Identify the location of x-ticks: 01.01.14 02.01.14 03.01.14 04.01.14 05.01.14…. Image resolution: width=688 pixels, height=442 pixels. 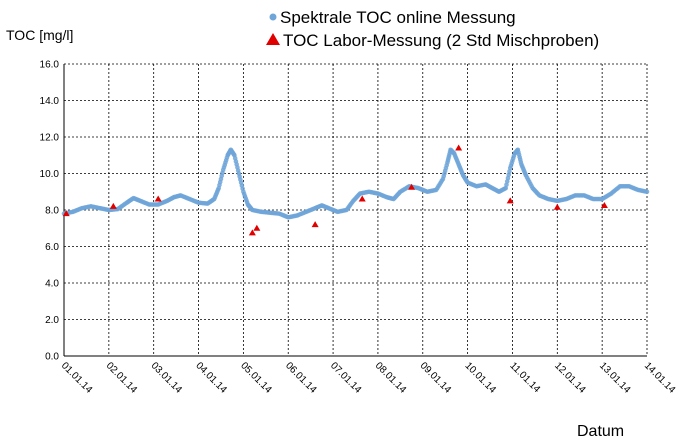
(368, 378).